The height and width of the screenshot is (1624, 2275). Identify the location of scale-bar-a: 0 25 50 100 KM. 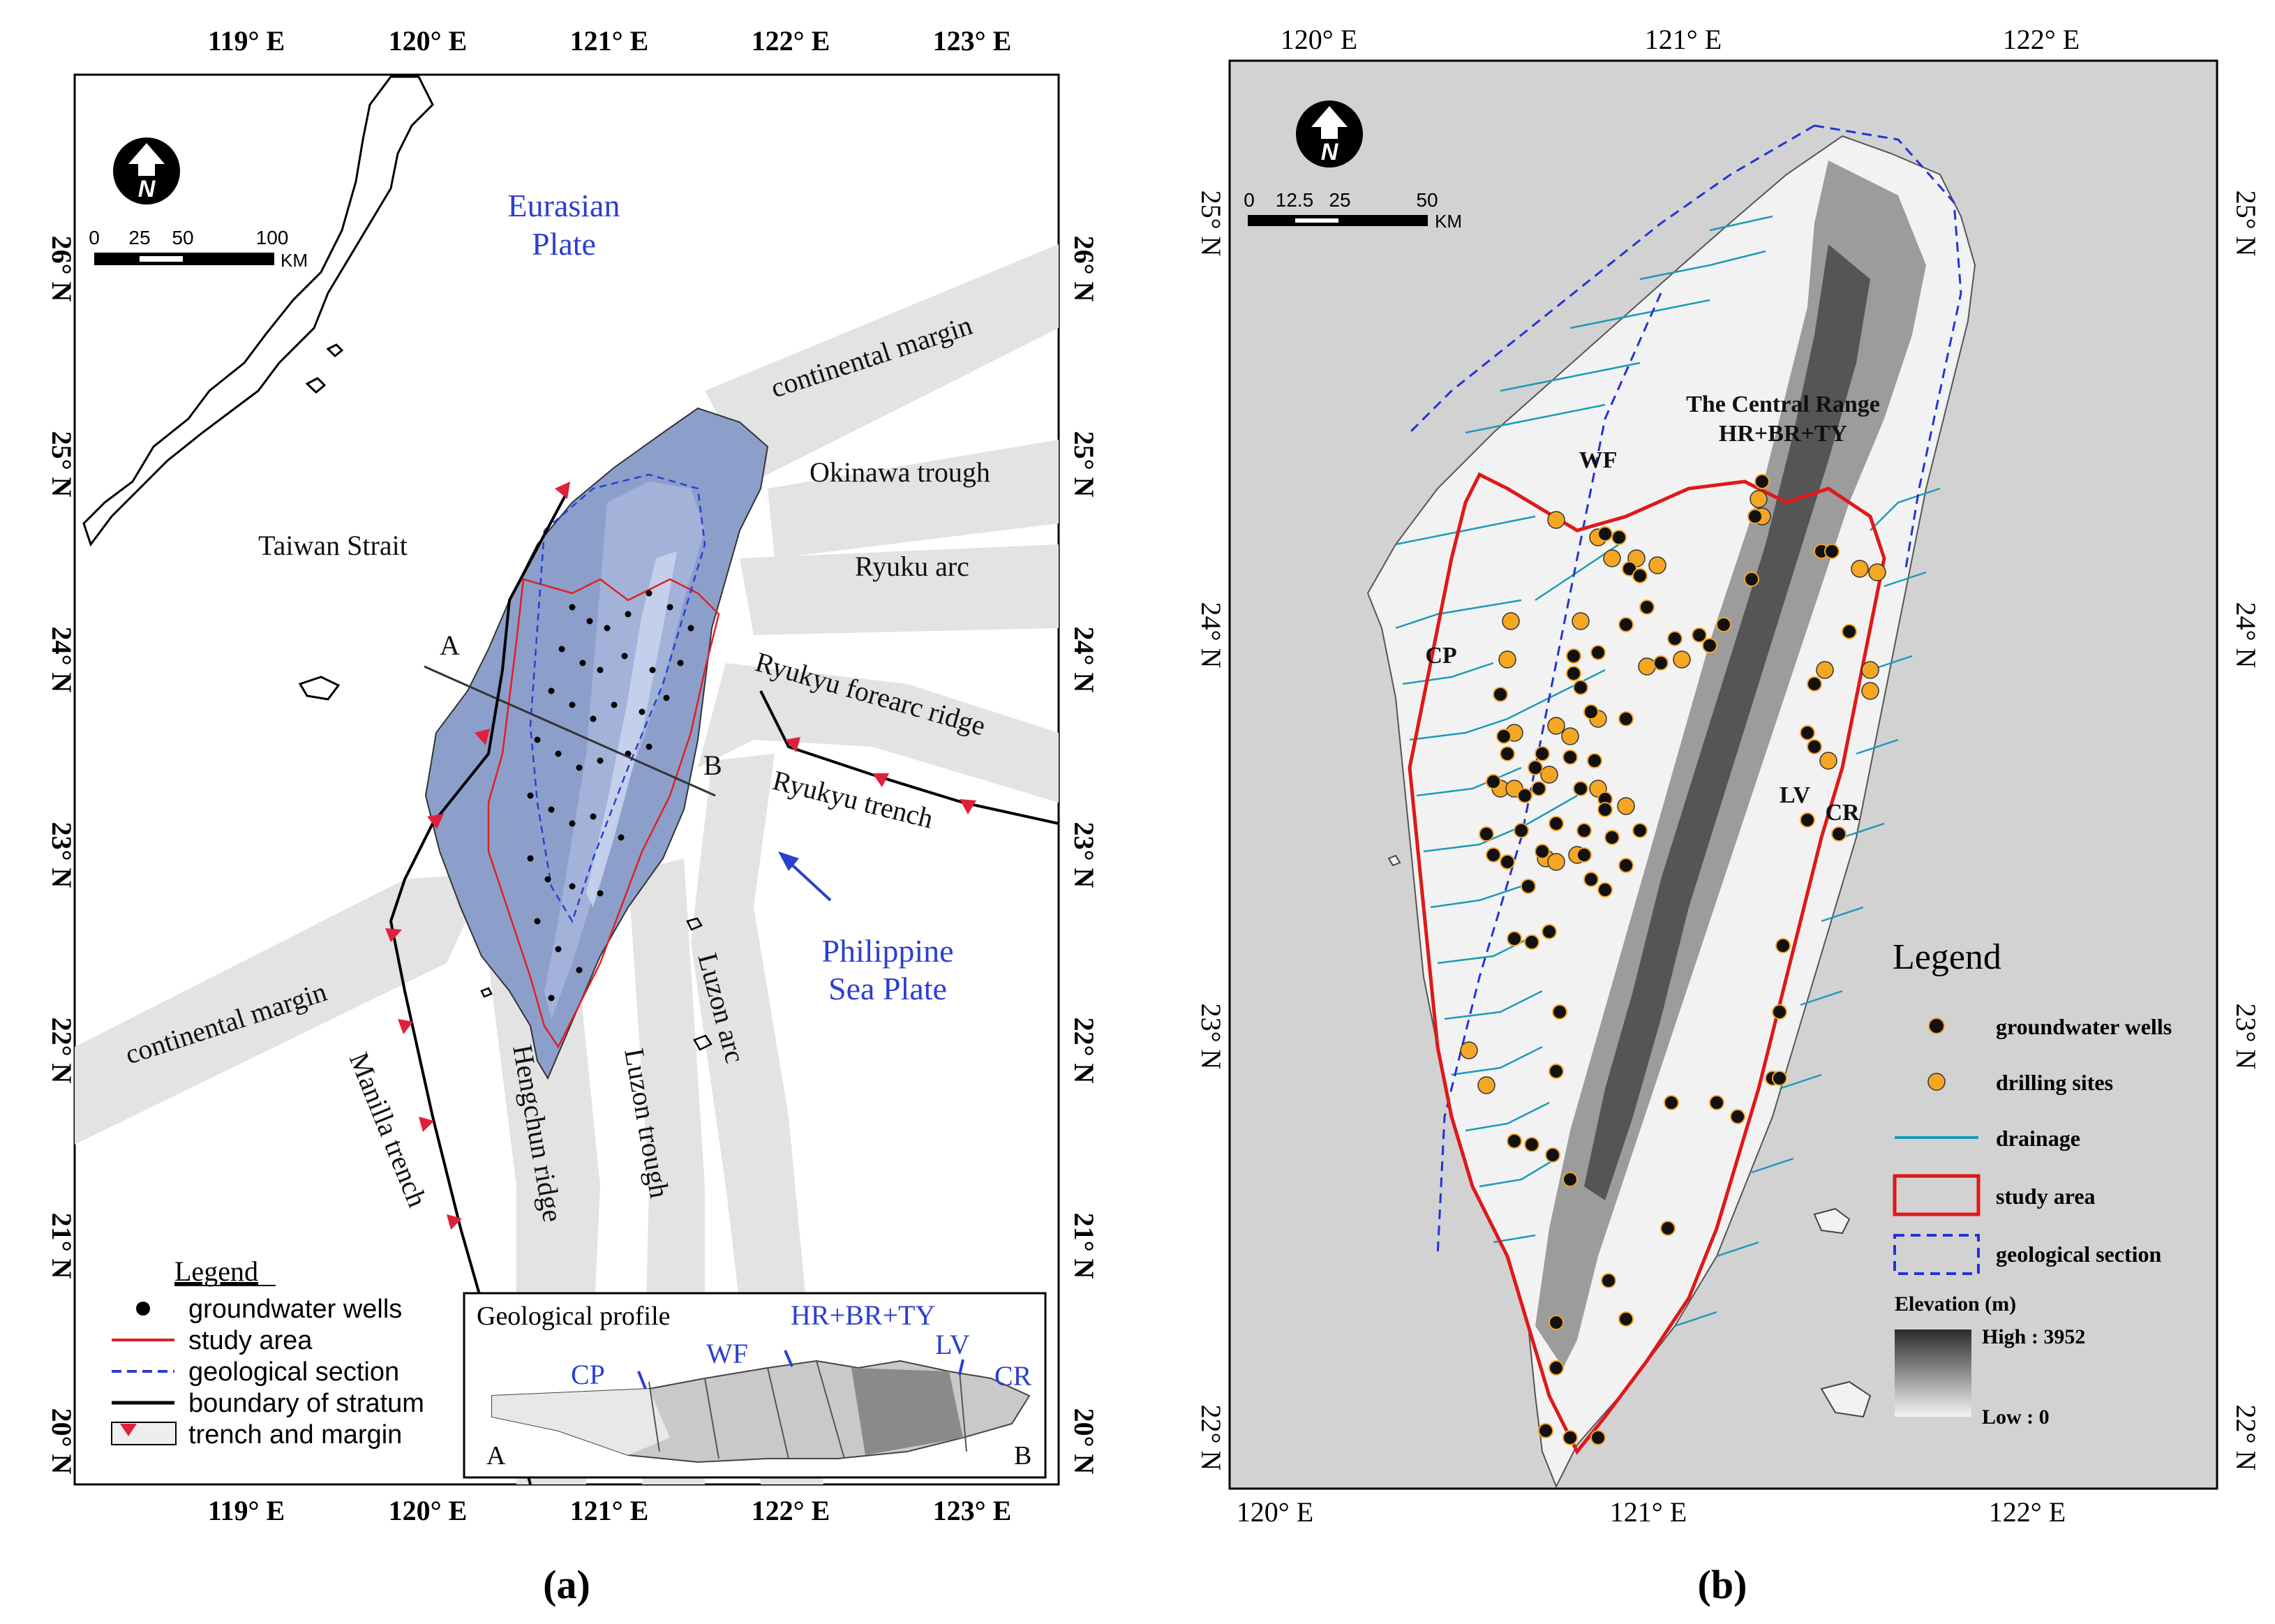
(198, 249).